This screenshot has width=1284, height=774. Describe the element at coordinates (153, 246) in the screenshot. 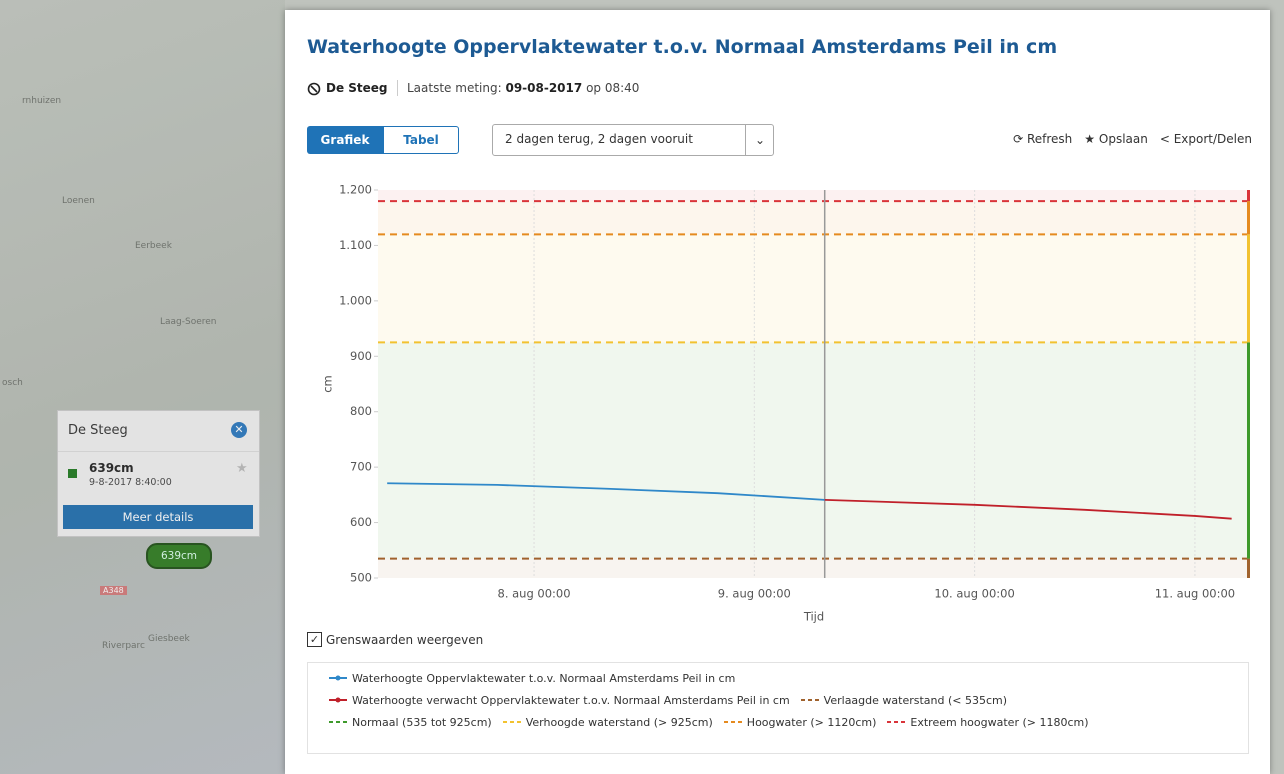

I see `map-label: Eerbeek` at that location.